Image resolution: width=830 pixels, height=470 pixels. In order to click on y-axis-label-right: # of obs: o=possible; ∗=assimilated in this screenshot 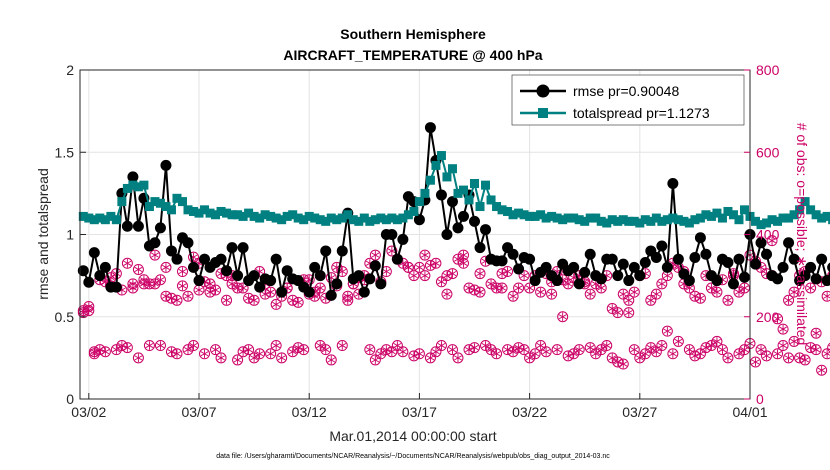, I will do `click(802, 234)`.